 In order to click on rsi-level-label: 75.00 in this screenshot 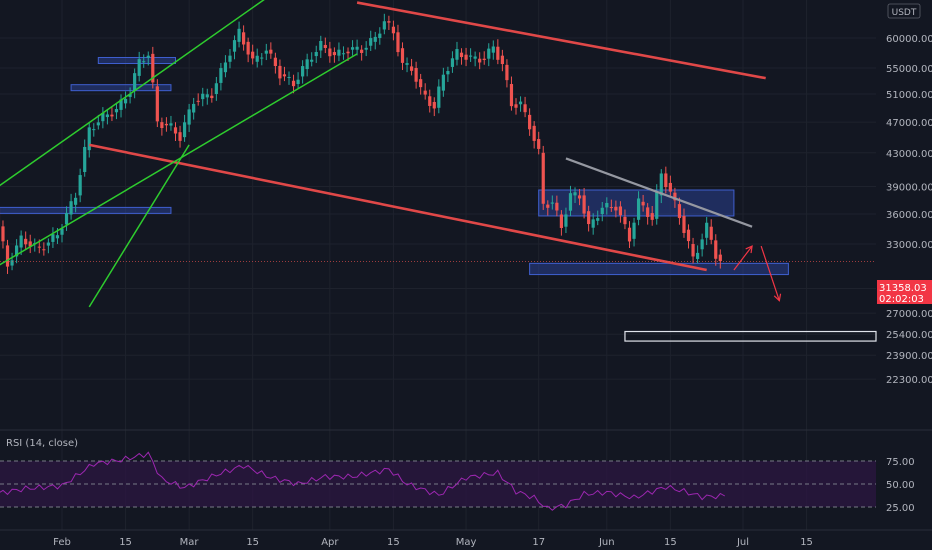, I will do `click(900, 462)`.